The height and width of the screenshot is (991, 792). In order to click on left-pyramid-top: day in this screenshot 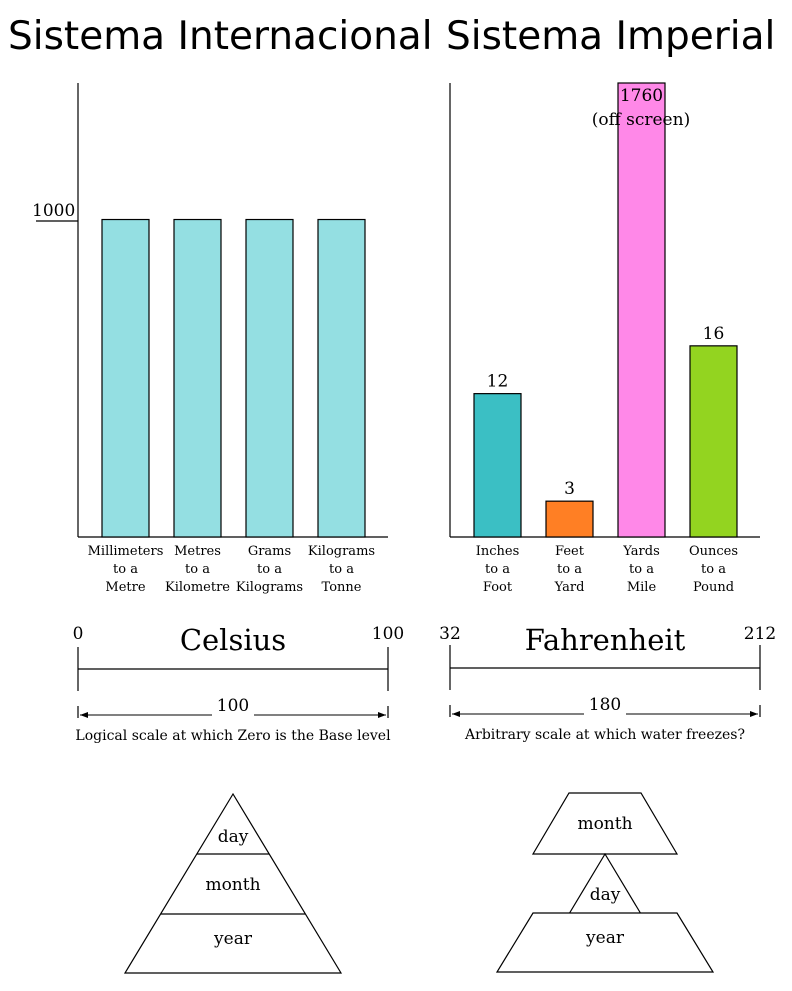, I will do `click(233, 837)`.